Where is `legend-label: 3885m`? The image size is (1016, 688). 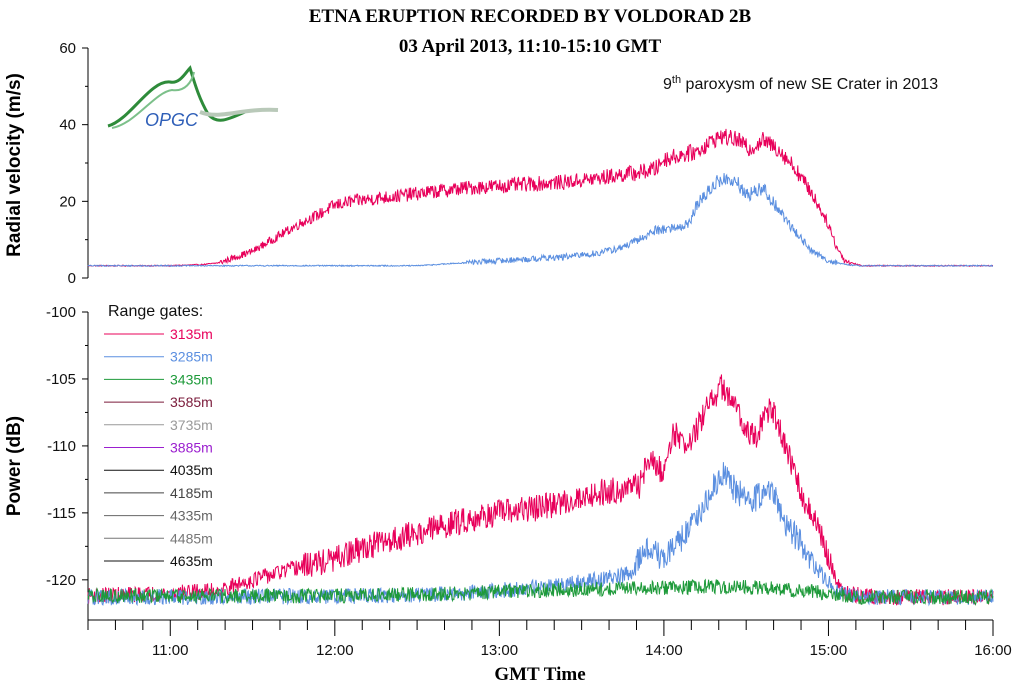
legend-label: 3885m is located at coordinates (191, 448).